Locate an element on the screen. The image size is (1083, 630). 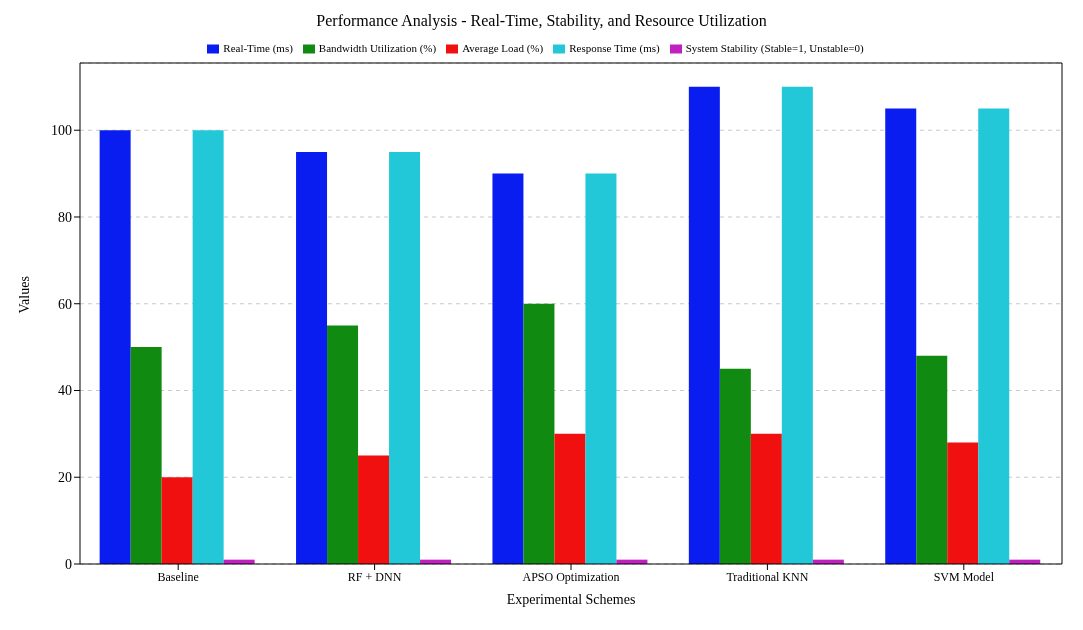
legend-label: Average Load (%) is located at coordinates (503, 48).